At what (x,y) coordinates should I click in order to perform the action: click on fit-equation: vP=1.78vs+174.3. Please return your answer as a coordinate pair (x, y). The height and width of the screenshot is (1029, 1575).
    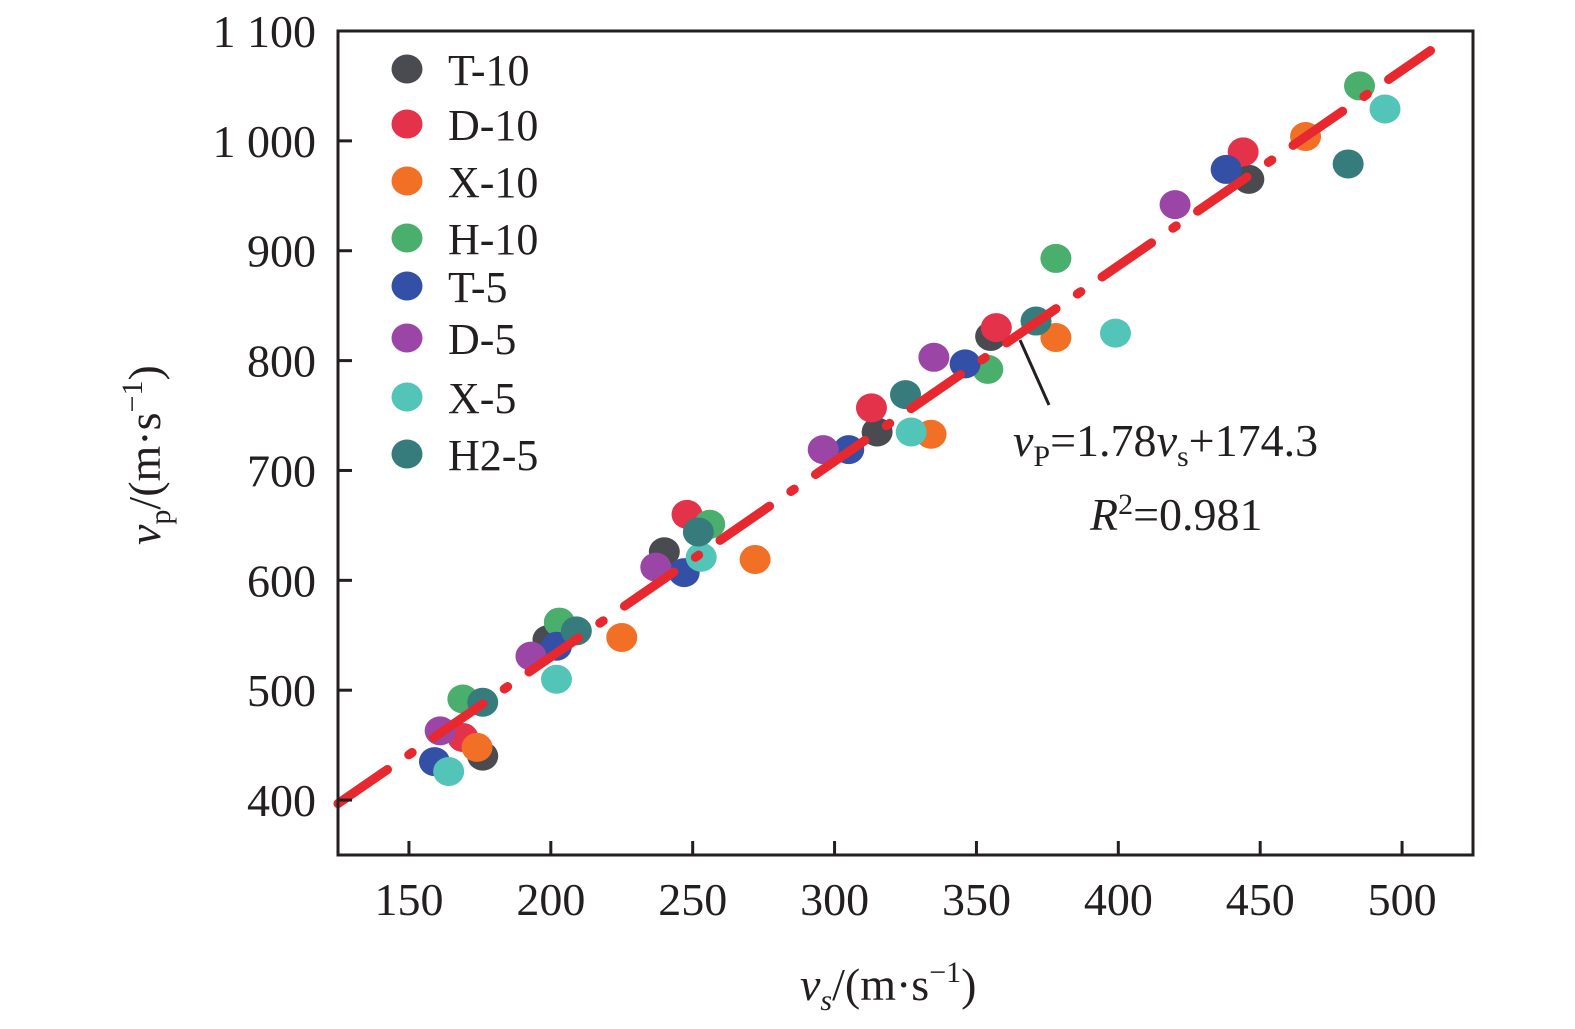
    Looking at the image, I should click on (1165, 444).